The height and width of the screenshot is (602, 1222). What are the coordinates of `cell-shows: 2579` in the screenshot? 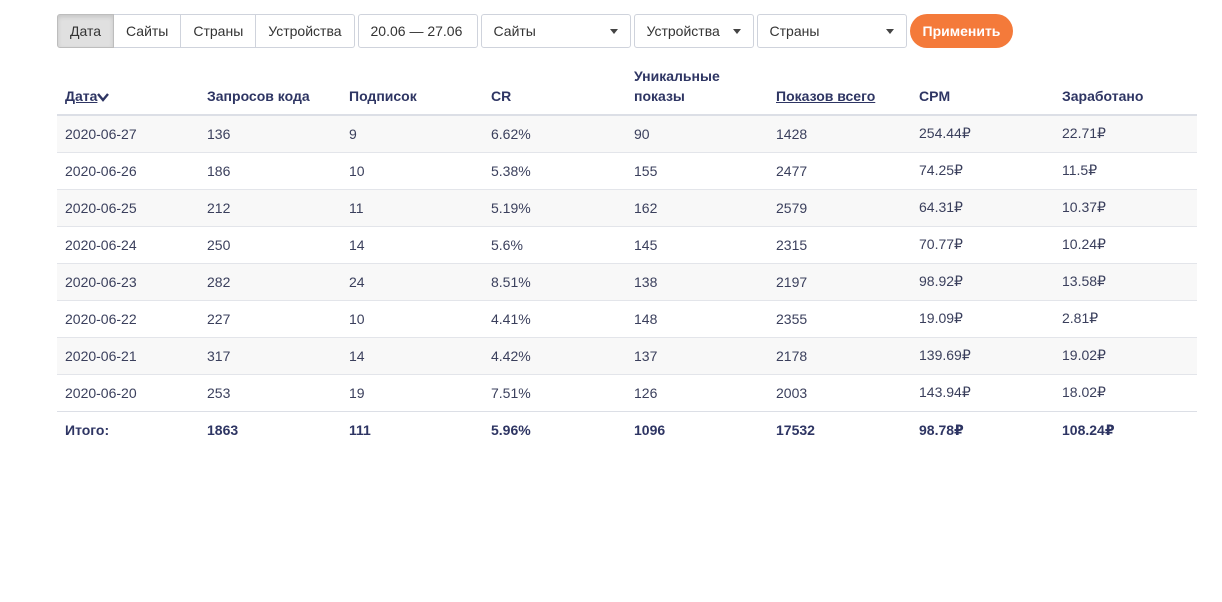 It's located at (839, 207).